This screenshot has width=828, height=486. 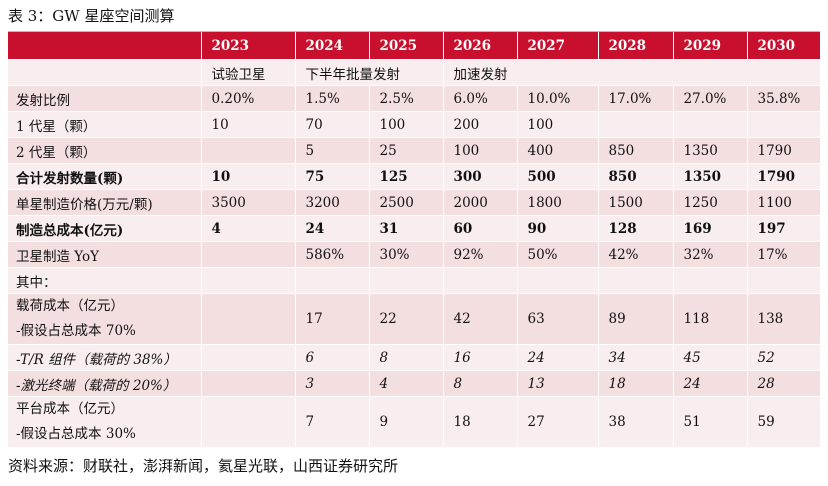 I want to click on header-cell: 2030, so click(x=783, y=46).